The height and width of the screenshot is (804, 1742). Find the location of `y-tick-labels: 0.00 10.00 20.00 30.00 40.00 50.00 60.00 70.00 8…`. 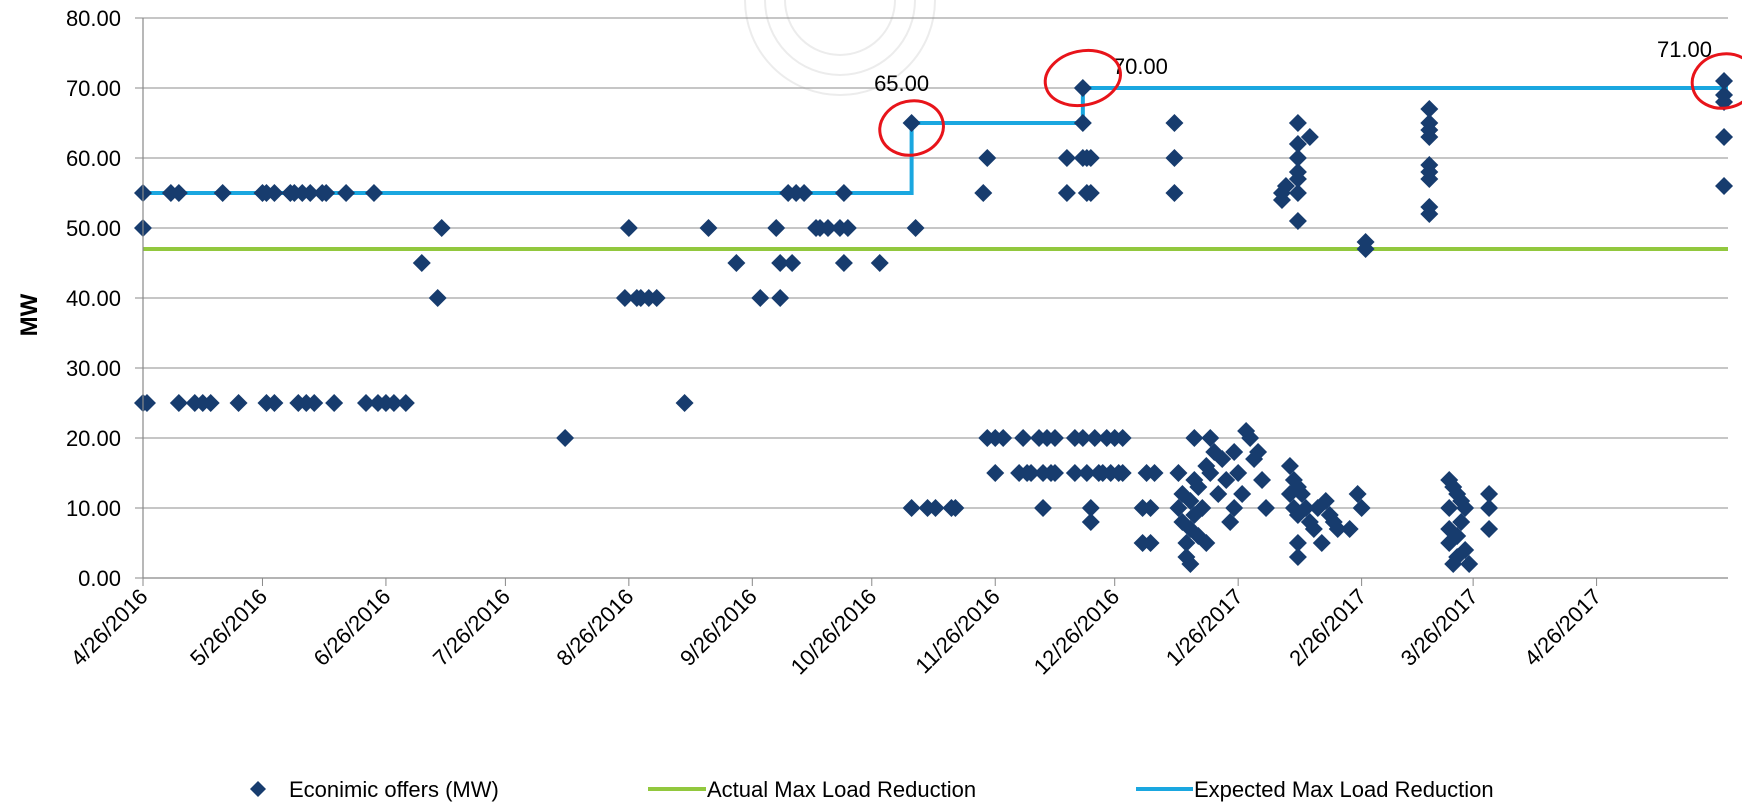

y-tick-labels: 0.00 10.00 20.00 30.00 40.00 50.00 60.00 70.00 8… is located at coordinates (93, 298).